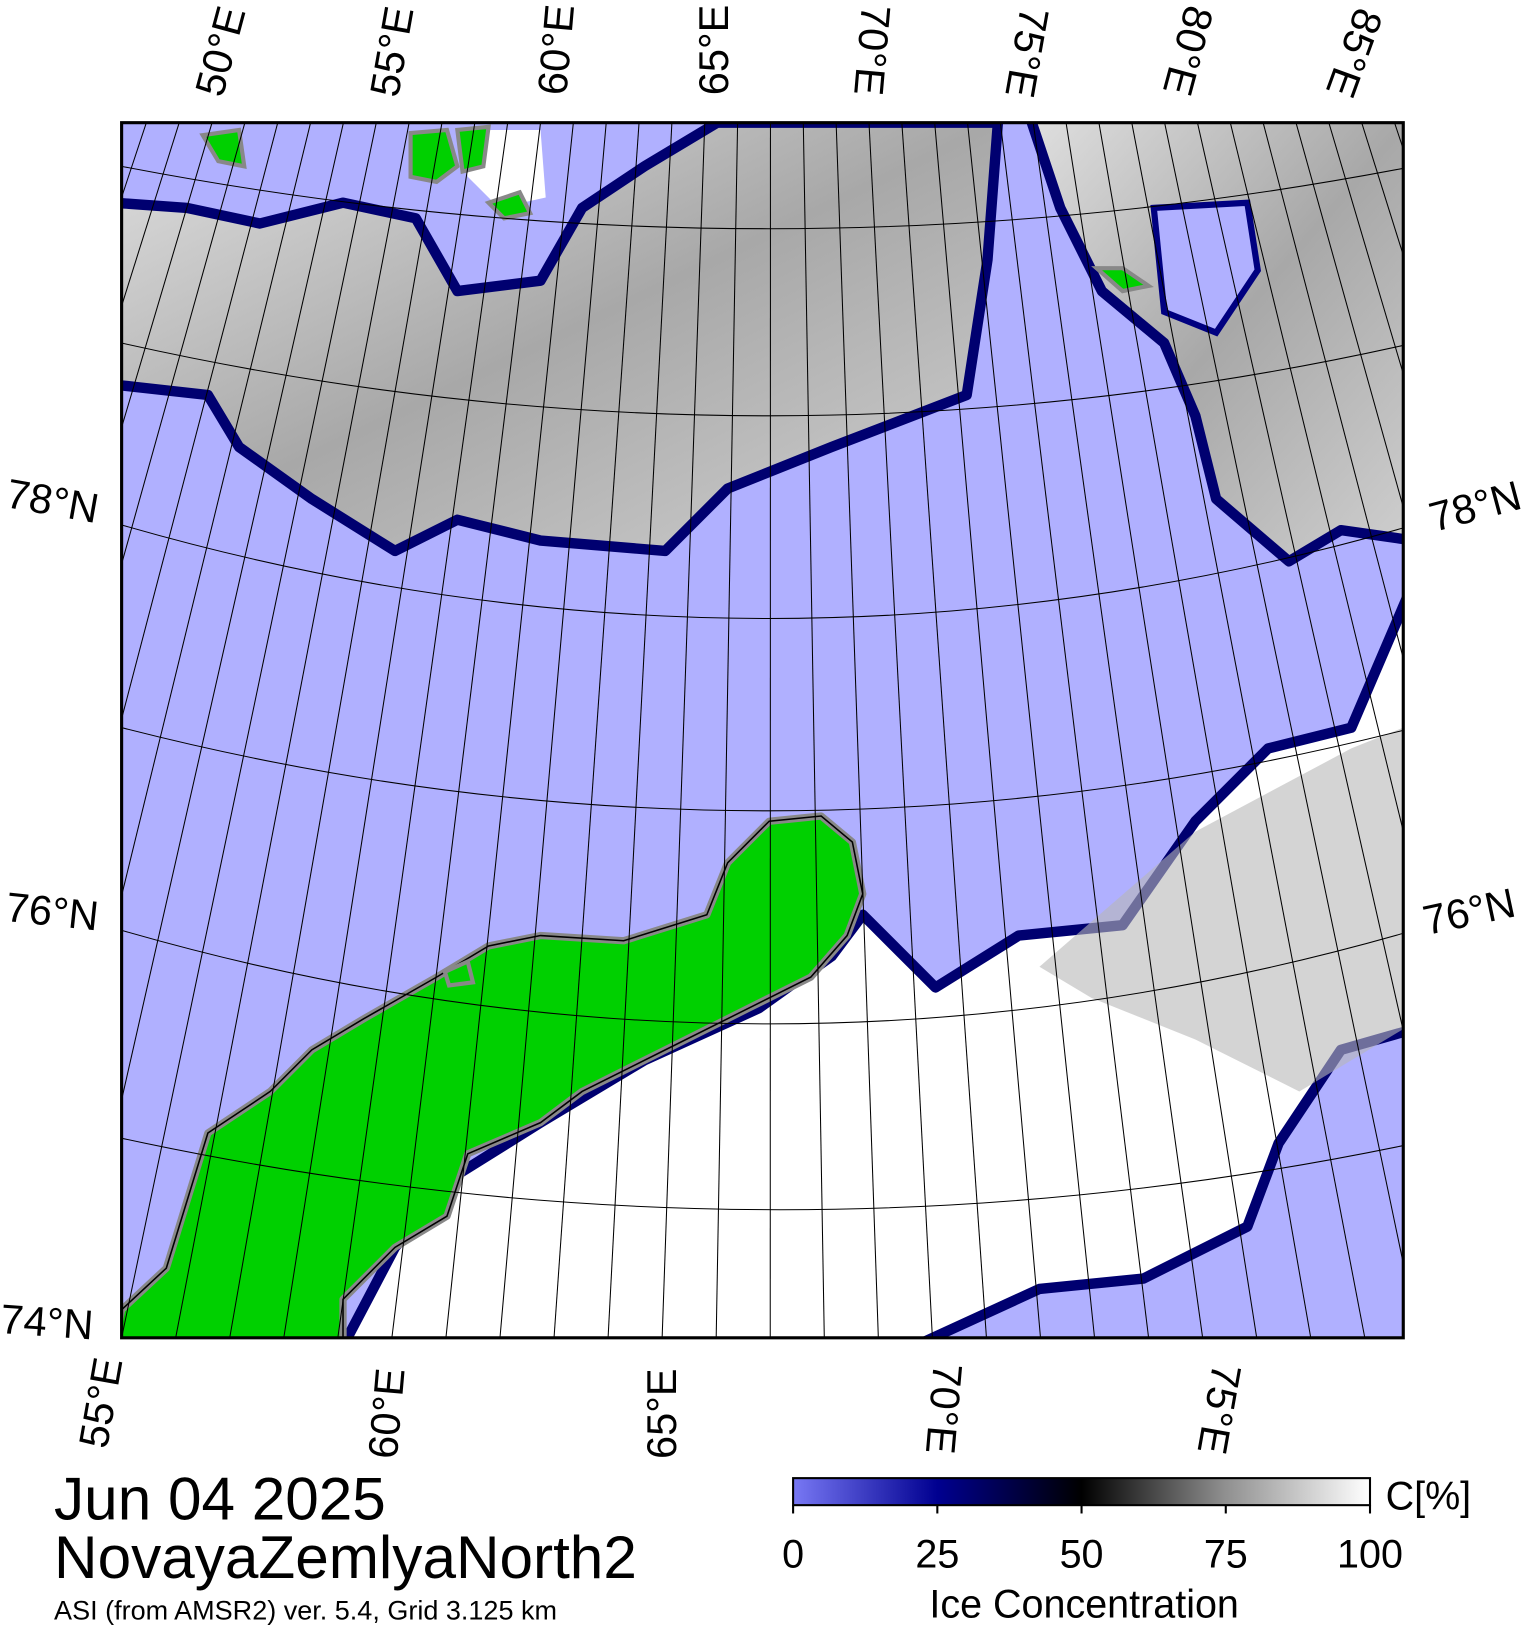 This screenshot has height=1632, width=1528. I want to click on region-name: NovayaZemlyaNorth2, so click(345, 1557).